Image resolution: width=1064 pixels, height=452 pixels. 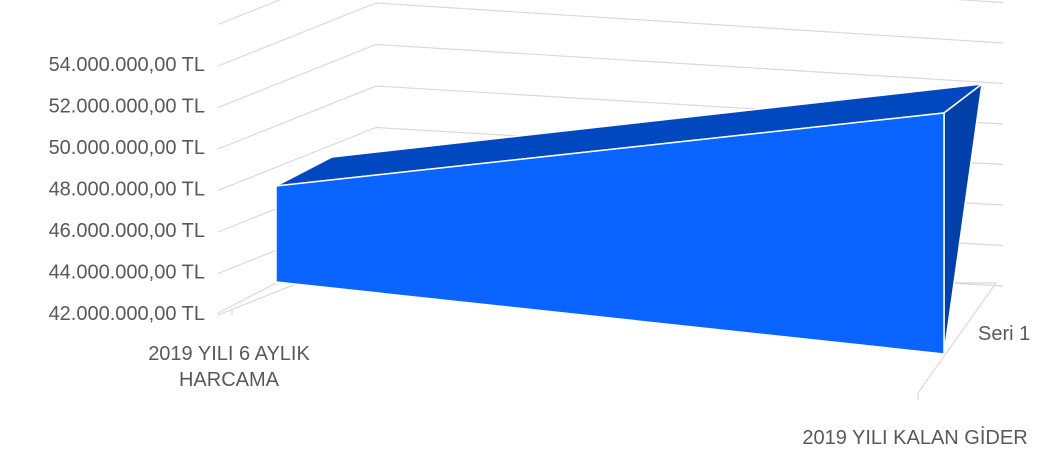 I want to click on depth-axis-series-label: Seri 1, so click(x=1004, y=334).